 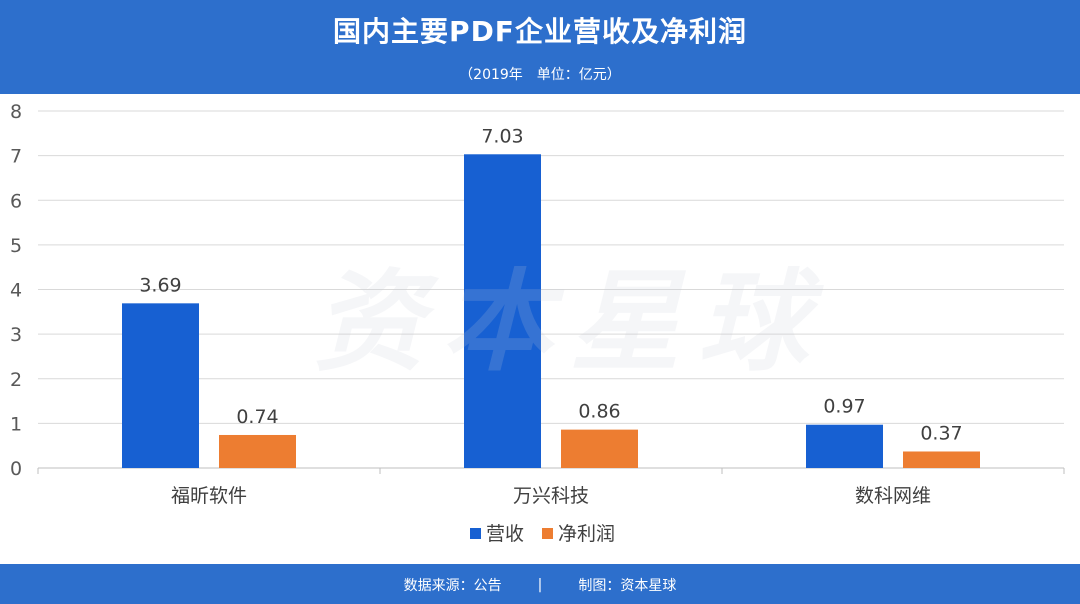 What do you see at coordinates (209, 496) in the screenshot?
I see `x-tick-label: 福昕软件` at bounding box center [209, 496].